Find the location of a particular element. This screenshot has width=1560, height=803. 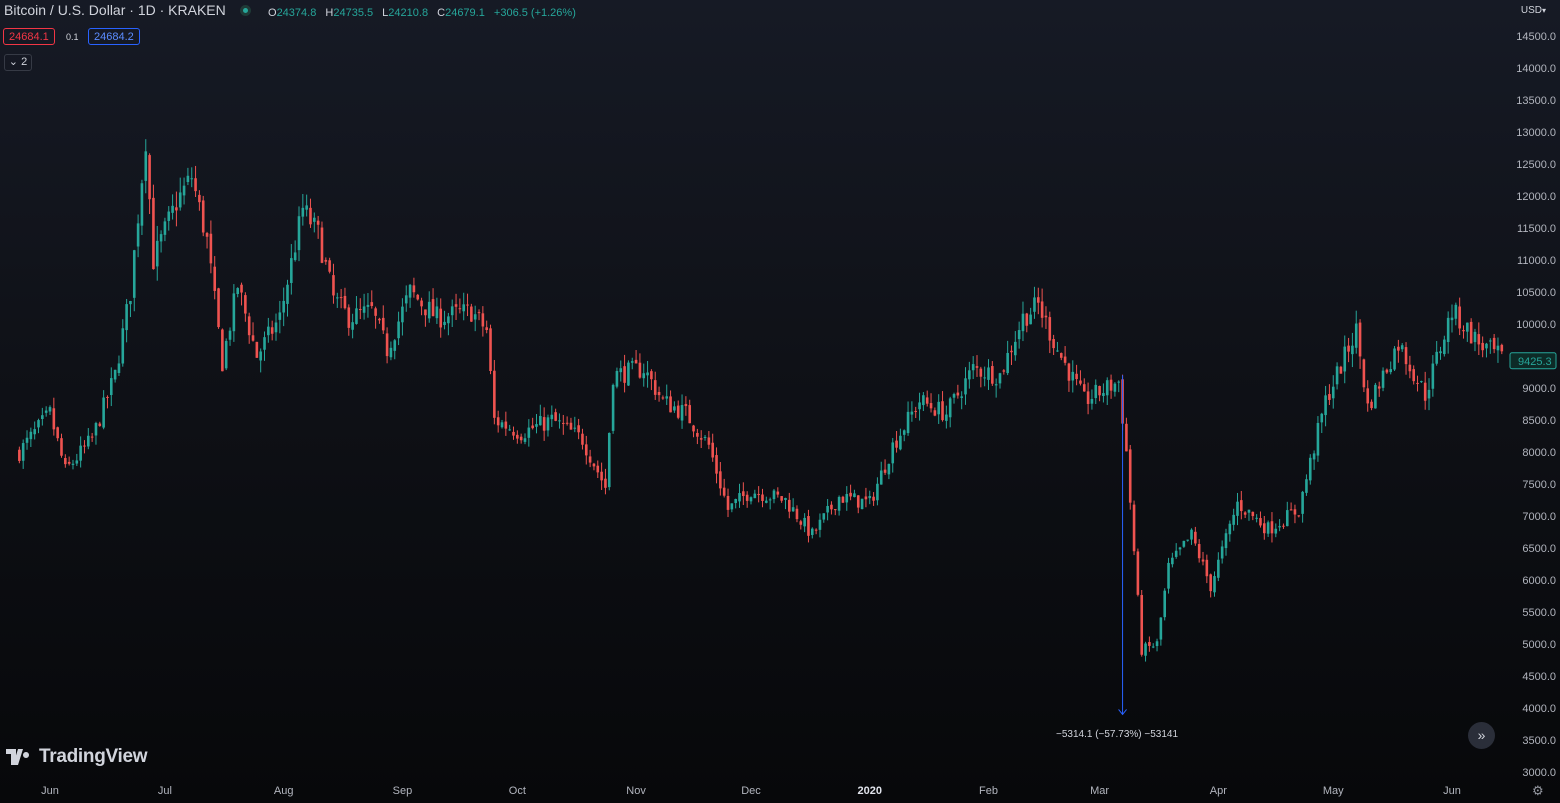

y-tick-label: 8500.0 is located at coordinates (1539, 421).